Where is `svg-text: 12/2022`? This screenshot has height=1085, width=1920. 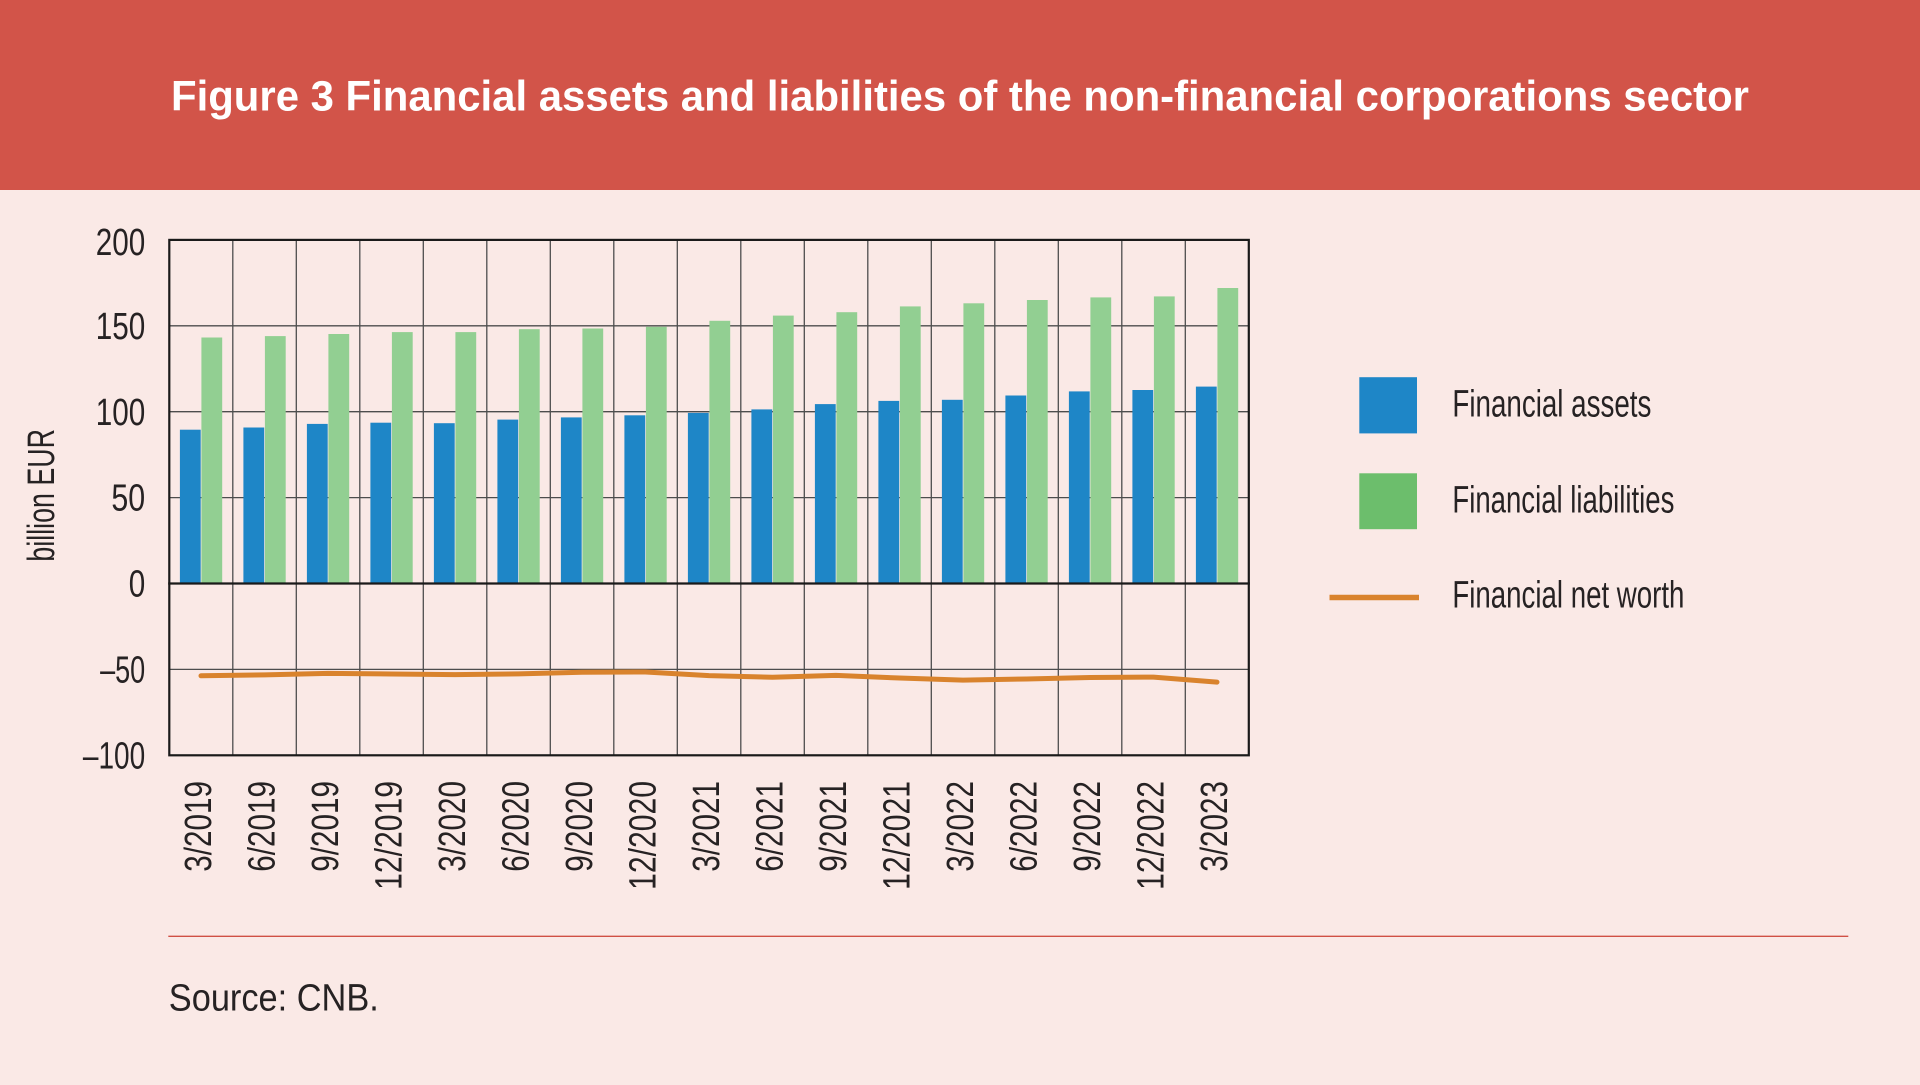
svg-text: 12/2022 is located at coordinates (1152, 835).